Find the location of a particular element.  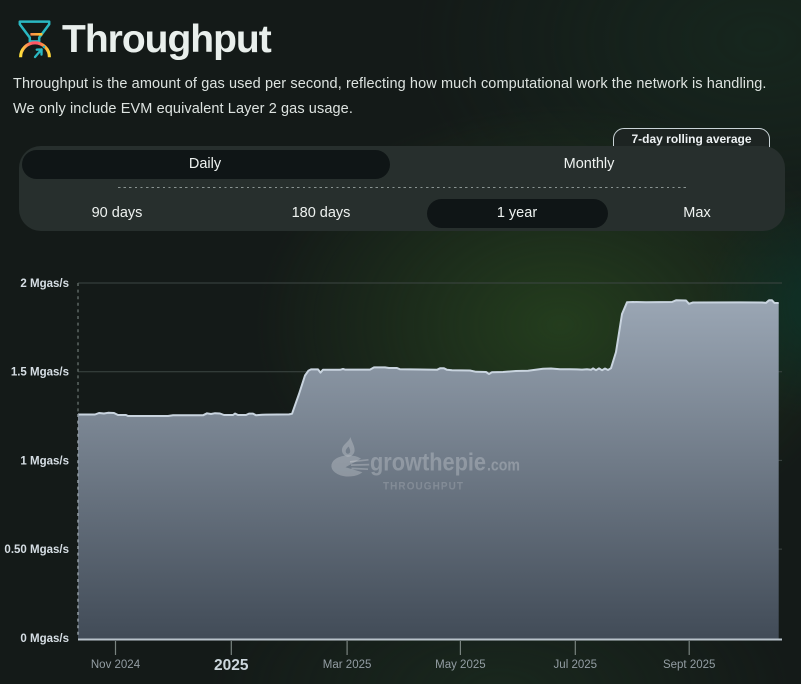

svg-text: 1 Mgas/s is located at coordinates (44, 461).